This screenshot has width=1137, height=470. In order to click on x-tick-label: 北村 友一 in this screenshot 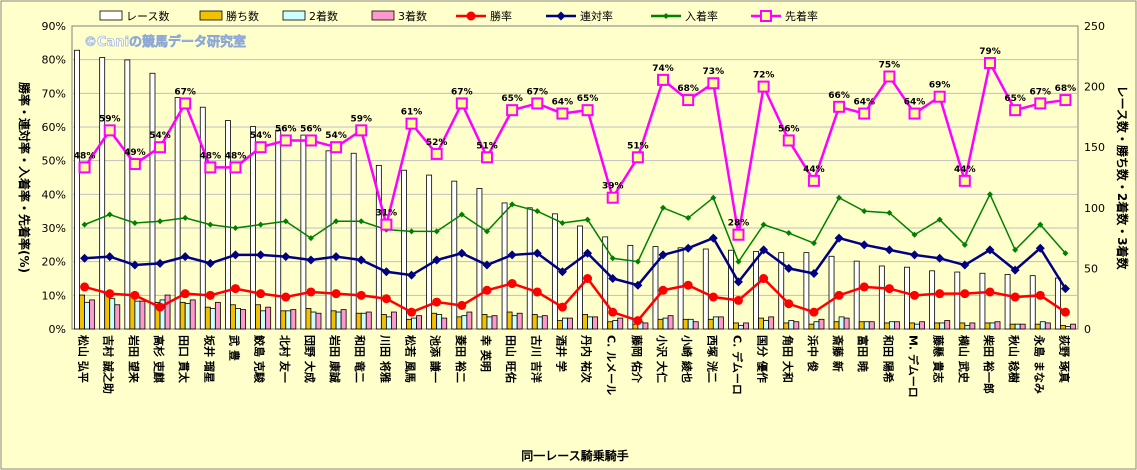, I will do `click(285, 359)`.